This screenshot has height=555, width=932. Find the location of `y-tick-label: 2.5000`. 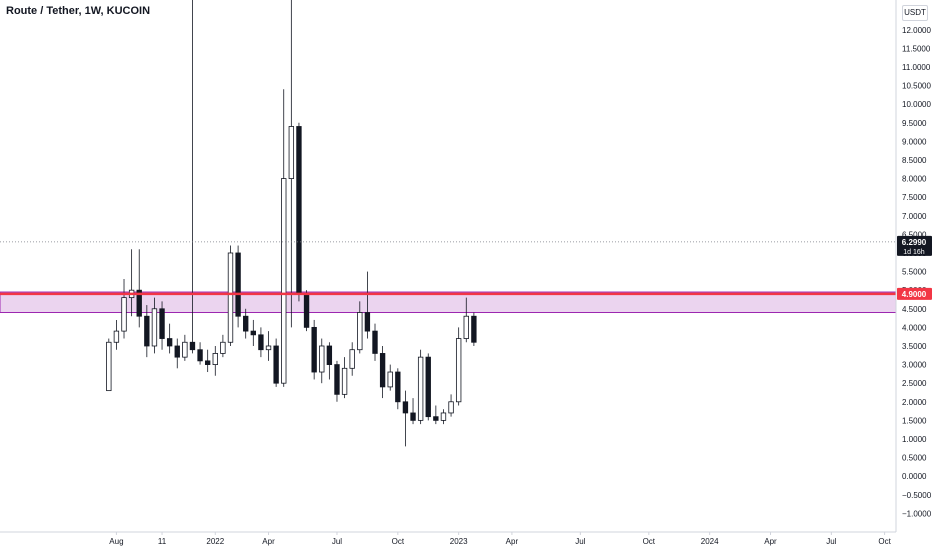

y-tick-label: 2.5000 is located at coordinates (914, 383).